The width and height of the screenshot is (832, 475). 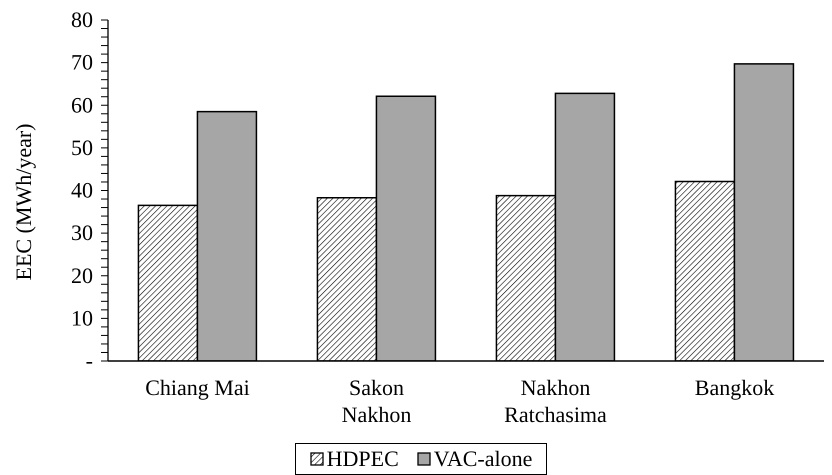 What do you see at coordinates (23, 202) in the screenshot?
I see `y-axis-title: EEC (MWh/year)` at bounding box center [23, 202].